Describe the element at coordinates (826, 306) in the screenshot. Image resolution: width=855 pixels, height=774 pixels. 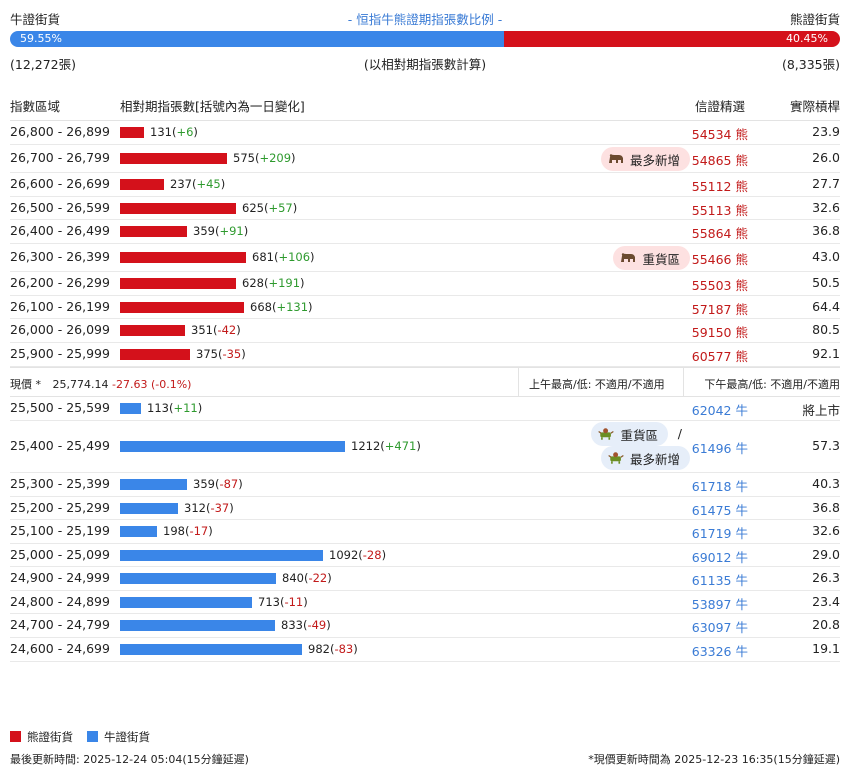
I see `effective-leverage: 64.4` at that location.